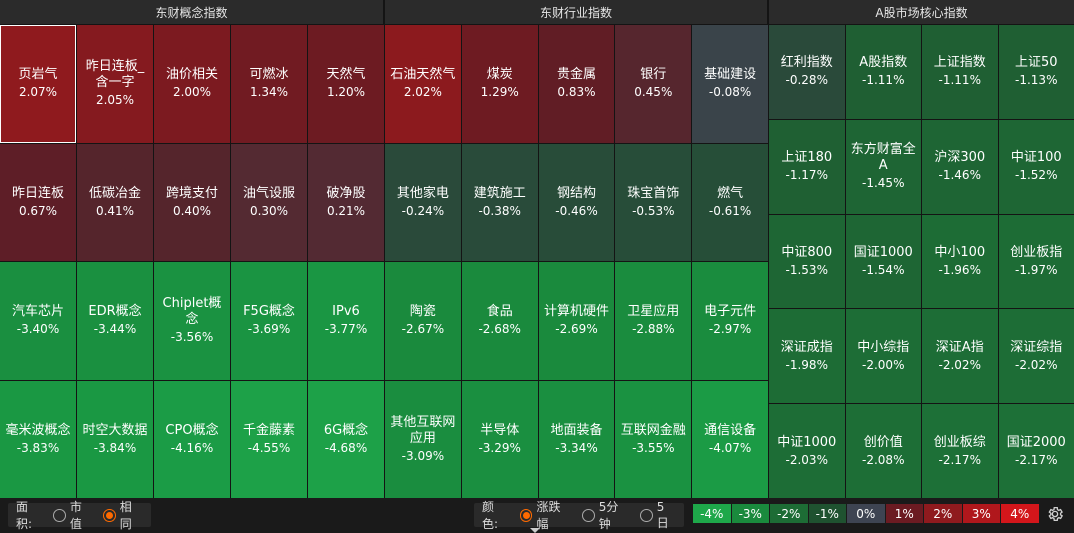  Describe the element at coordinates (653, 84) in the screenshot. I see `index-tile: 银行 0.45%` at that location.